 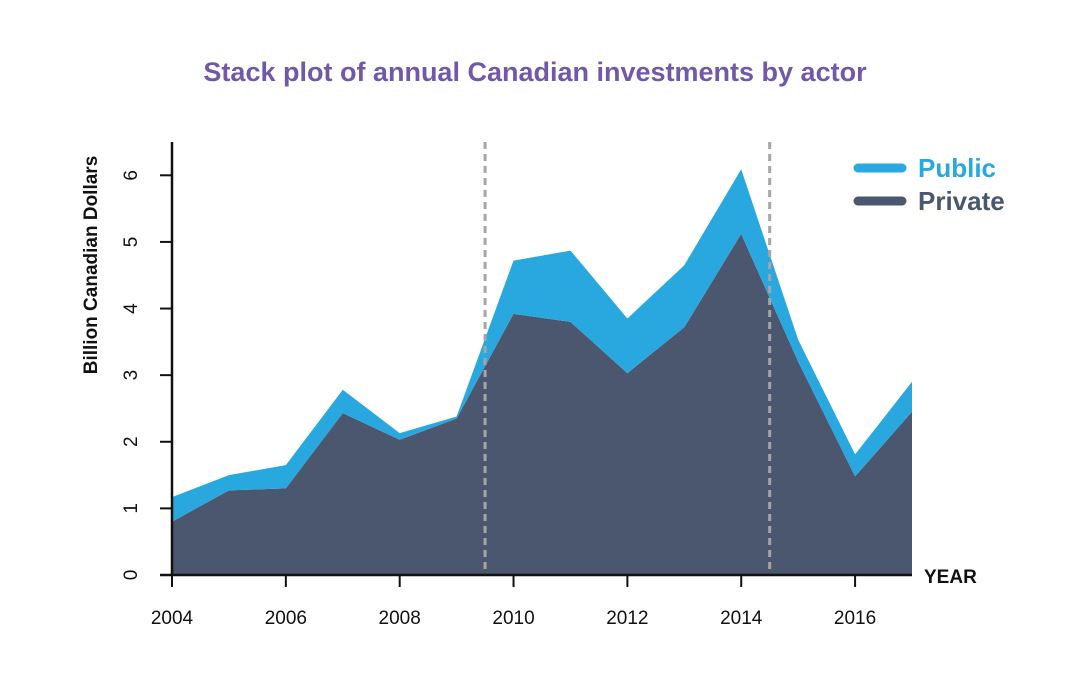 What do you see at coordinates (131, 308) in the screenshot?
I see `y-tick-label: 4` at bounding box center [131, 308].